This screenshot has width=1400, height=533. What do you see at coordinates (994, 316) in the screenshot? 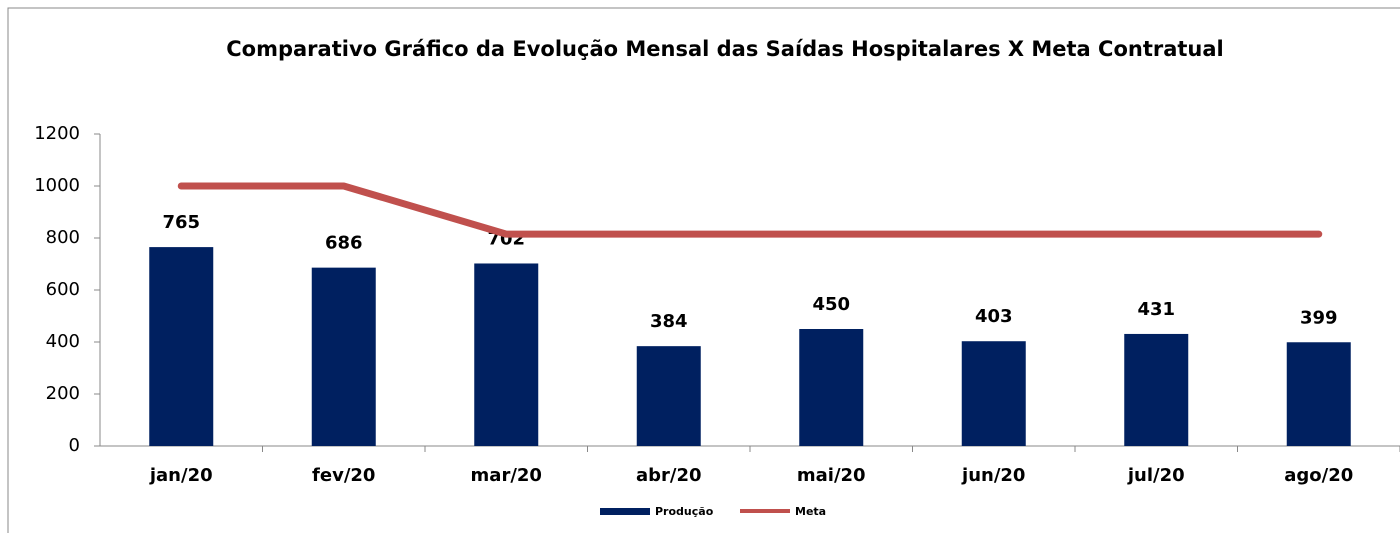
I see `data-label: 403` at bounding box center [994, 316].